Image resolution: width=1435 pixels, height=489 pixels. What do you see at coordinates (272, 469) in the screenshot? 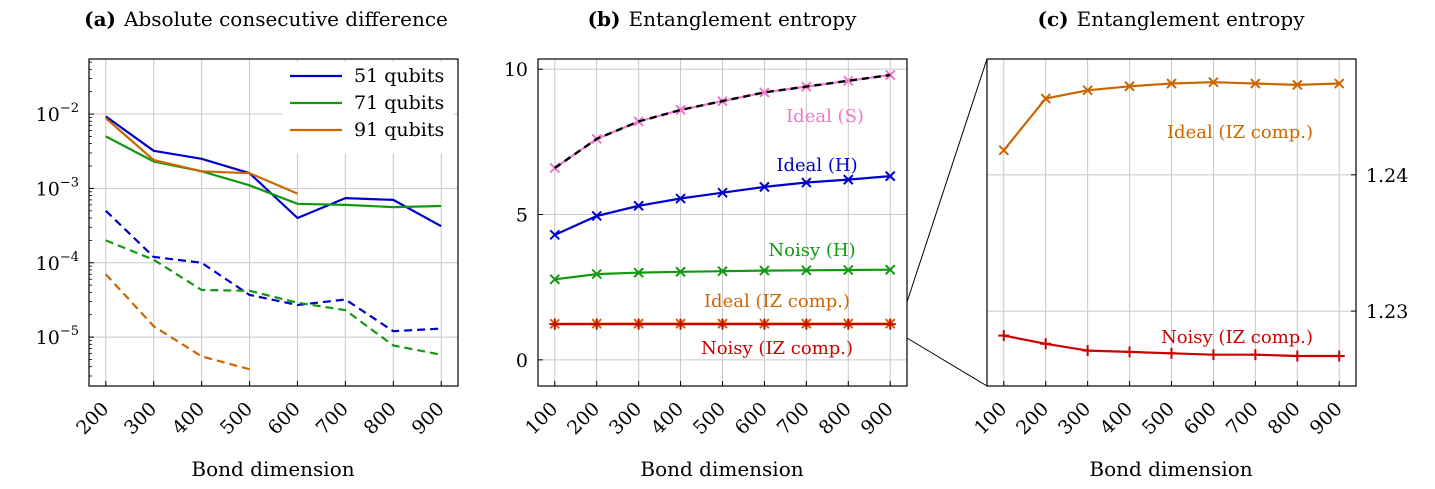
I see `panel-a-xlabel: Bond dimension` at bounding box center [272, 469].